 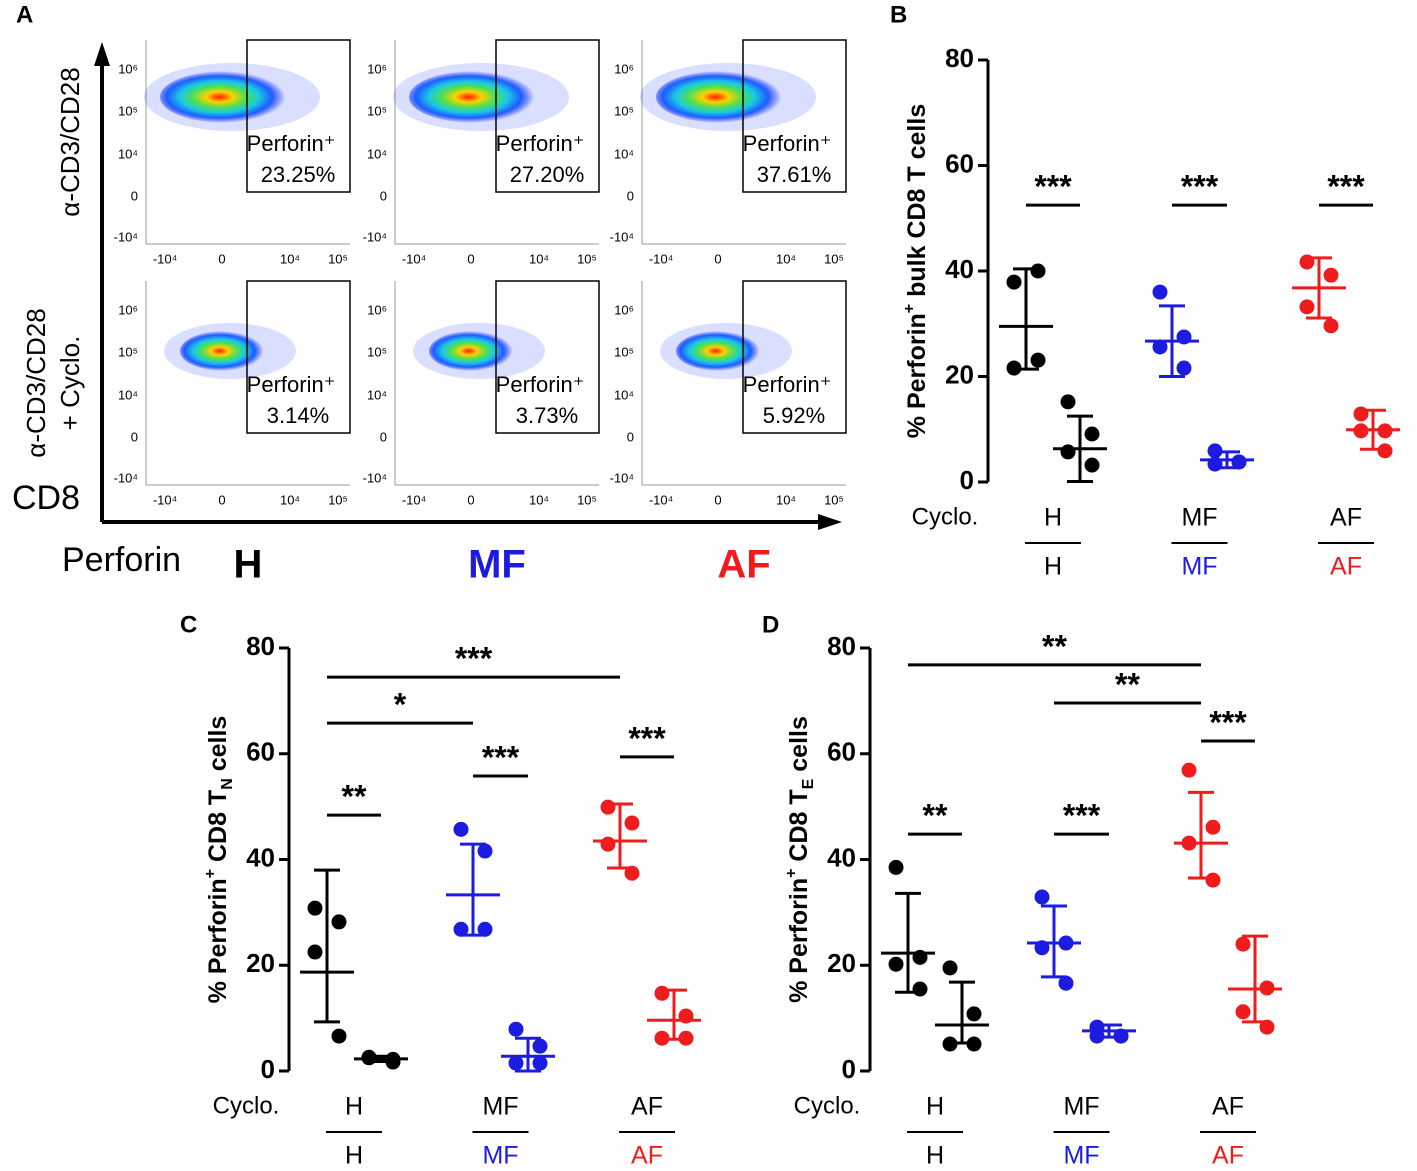 I want to click on y-title: CD8, so click(x=46, y=498).